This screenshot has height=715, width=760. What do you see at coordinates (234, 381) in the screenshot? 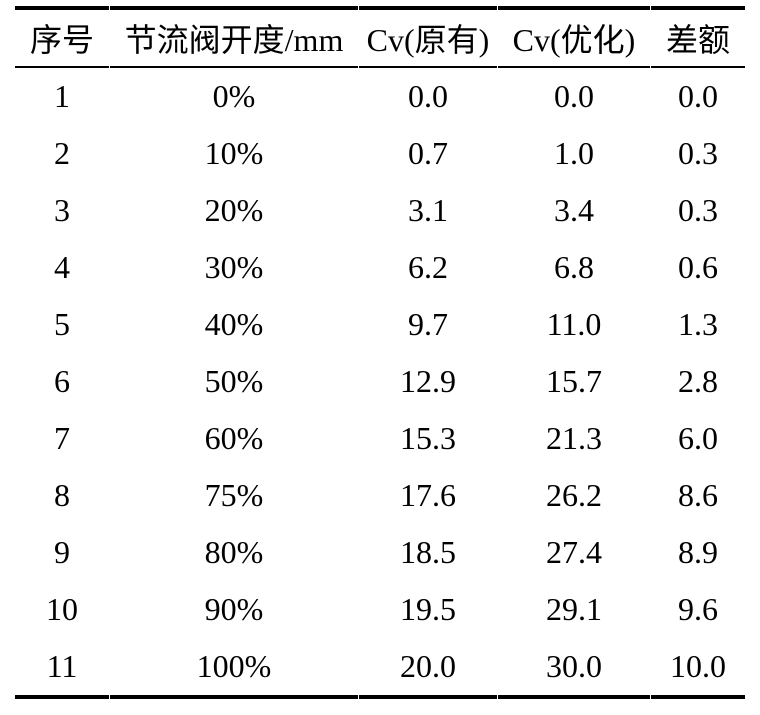
I see `table-cell: 50%` at bounding box center [234, 381].